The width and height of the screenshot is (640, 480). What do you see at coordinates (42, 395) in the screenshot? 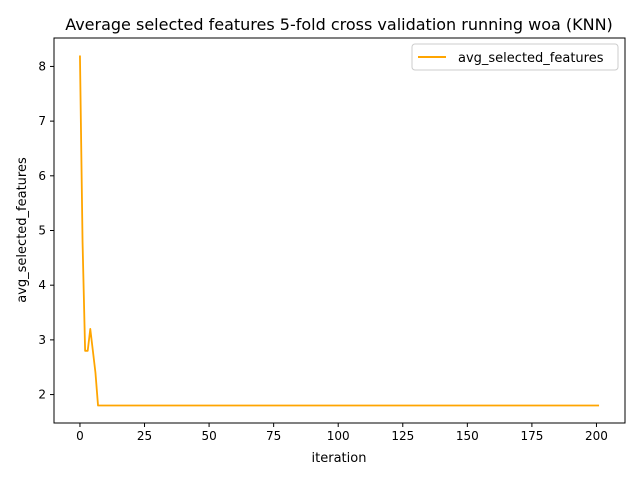
I see `y-tick-label: 2` at bounding box center [42, 395].